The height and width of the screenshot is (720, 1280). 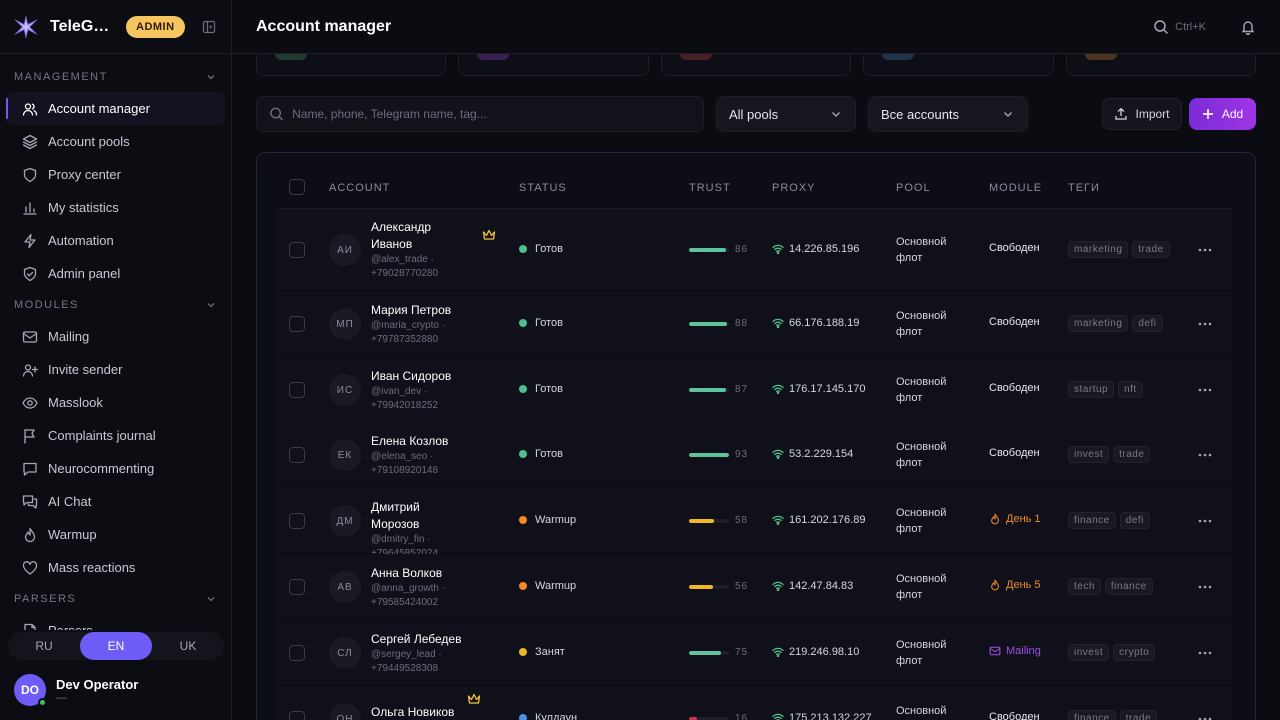 I want to click on sidebar-item-ai-chat: AI Chat, so click(x=115, y=501).